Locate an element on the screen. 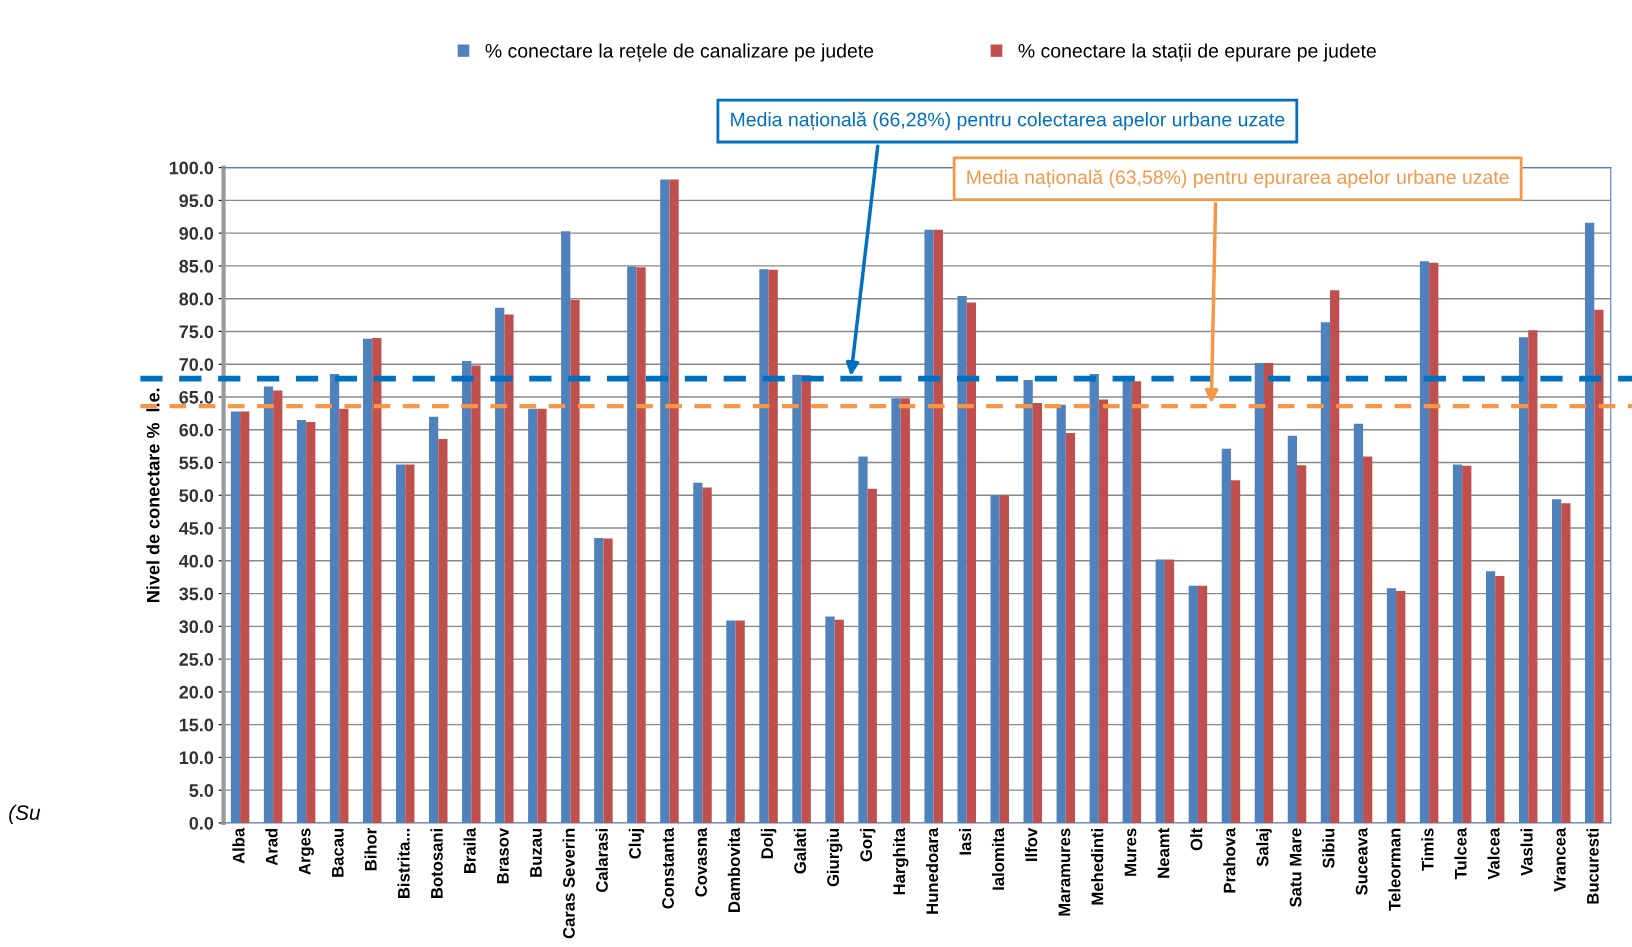 This screenshot has height=947, width=1632. x-tick-label: Buzau is located at coordinates (536, 852).